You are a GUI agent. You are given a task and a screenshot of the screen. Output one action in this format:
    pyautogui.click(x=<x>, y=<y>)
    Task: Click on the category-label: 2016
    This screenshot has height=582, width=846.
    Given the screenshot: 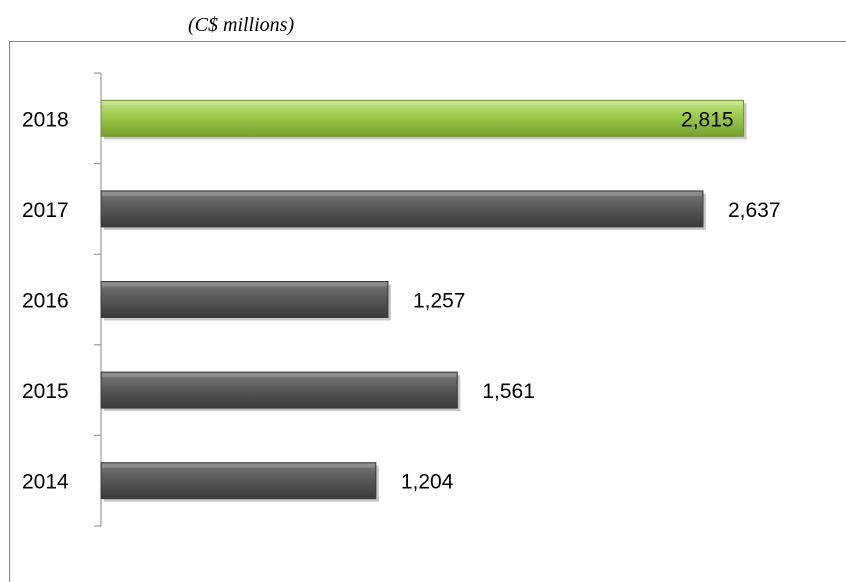 What is the action you would take?
    pyautogui.click(x=45, y=301)
    